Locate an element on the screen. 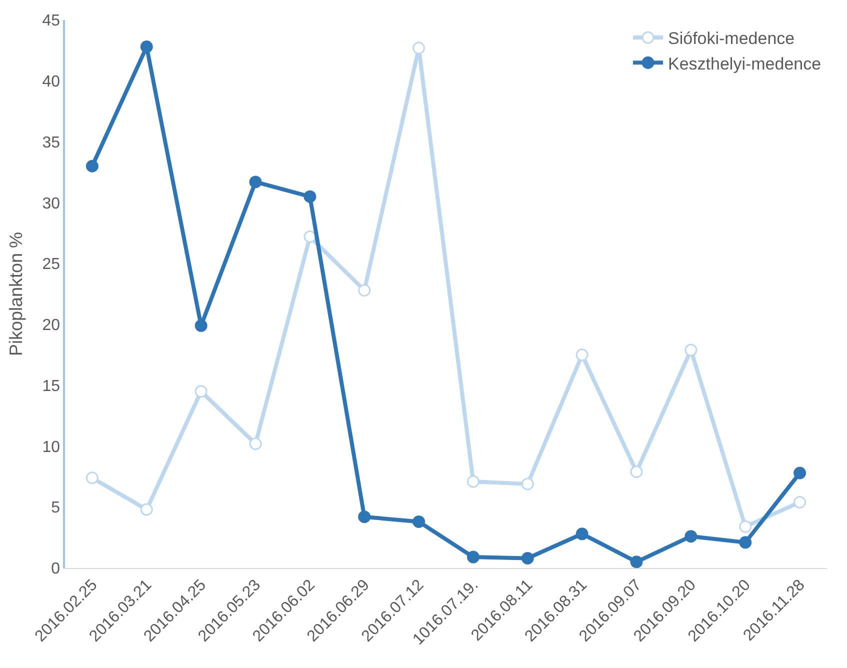 The image size is (847, 668). y-tick-label: 15 is located at coordinates (51, 386).